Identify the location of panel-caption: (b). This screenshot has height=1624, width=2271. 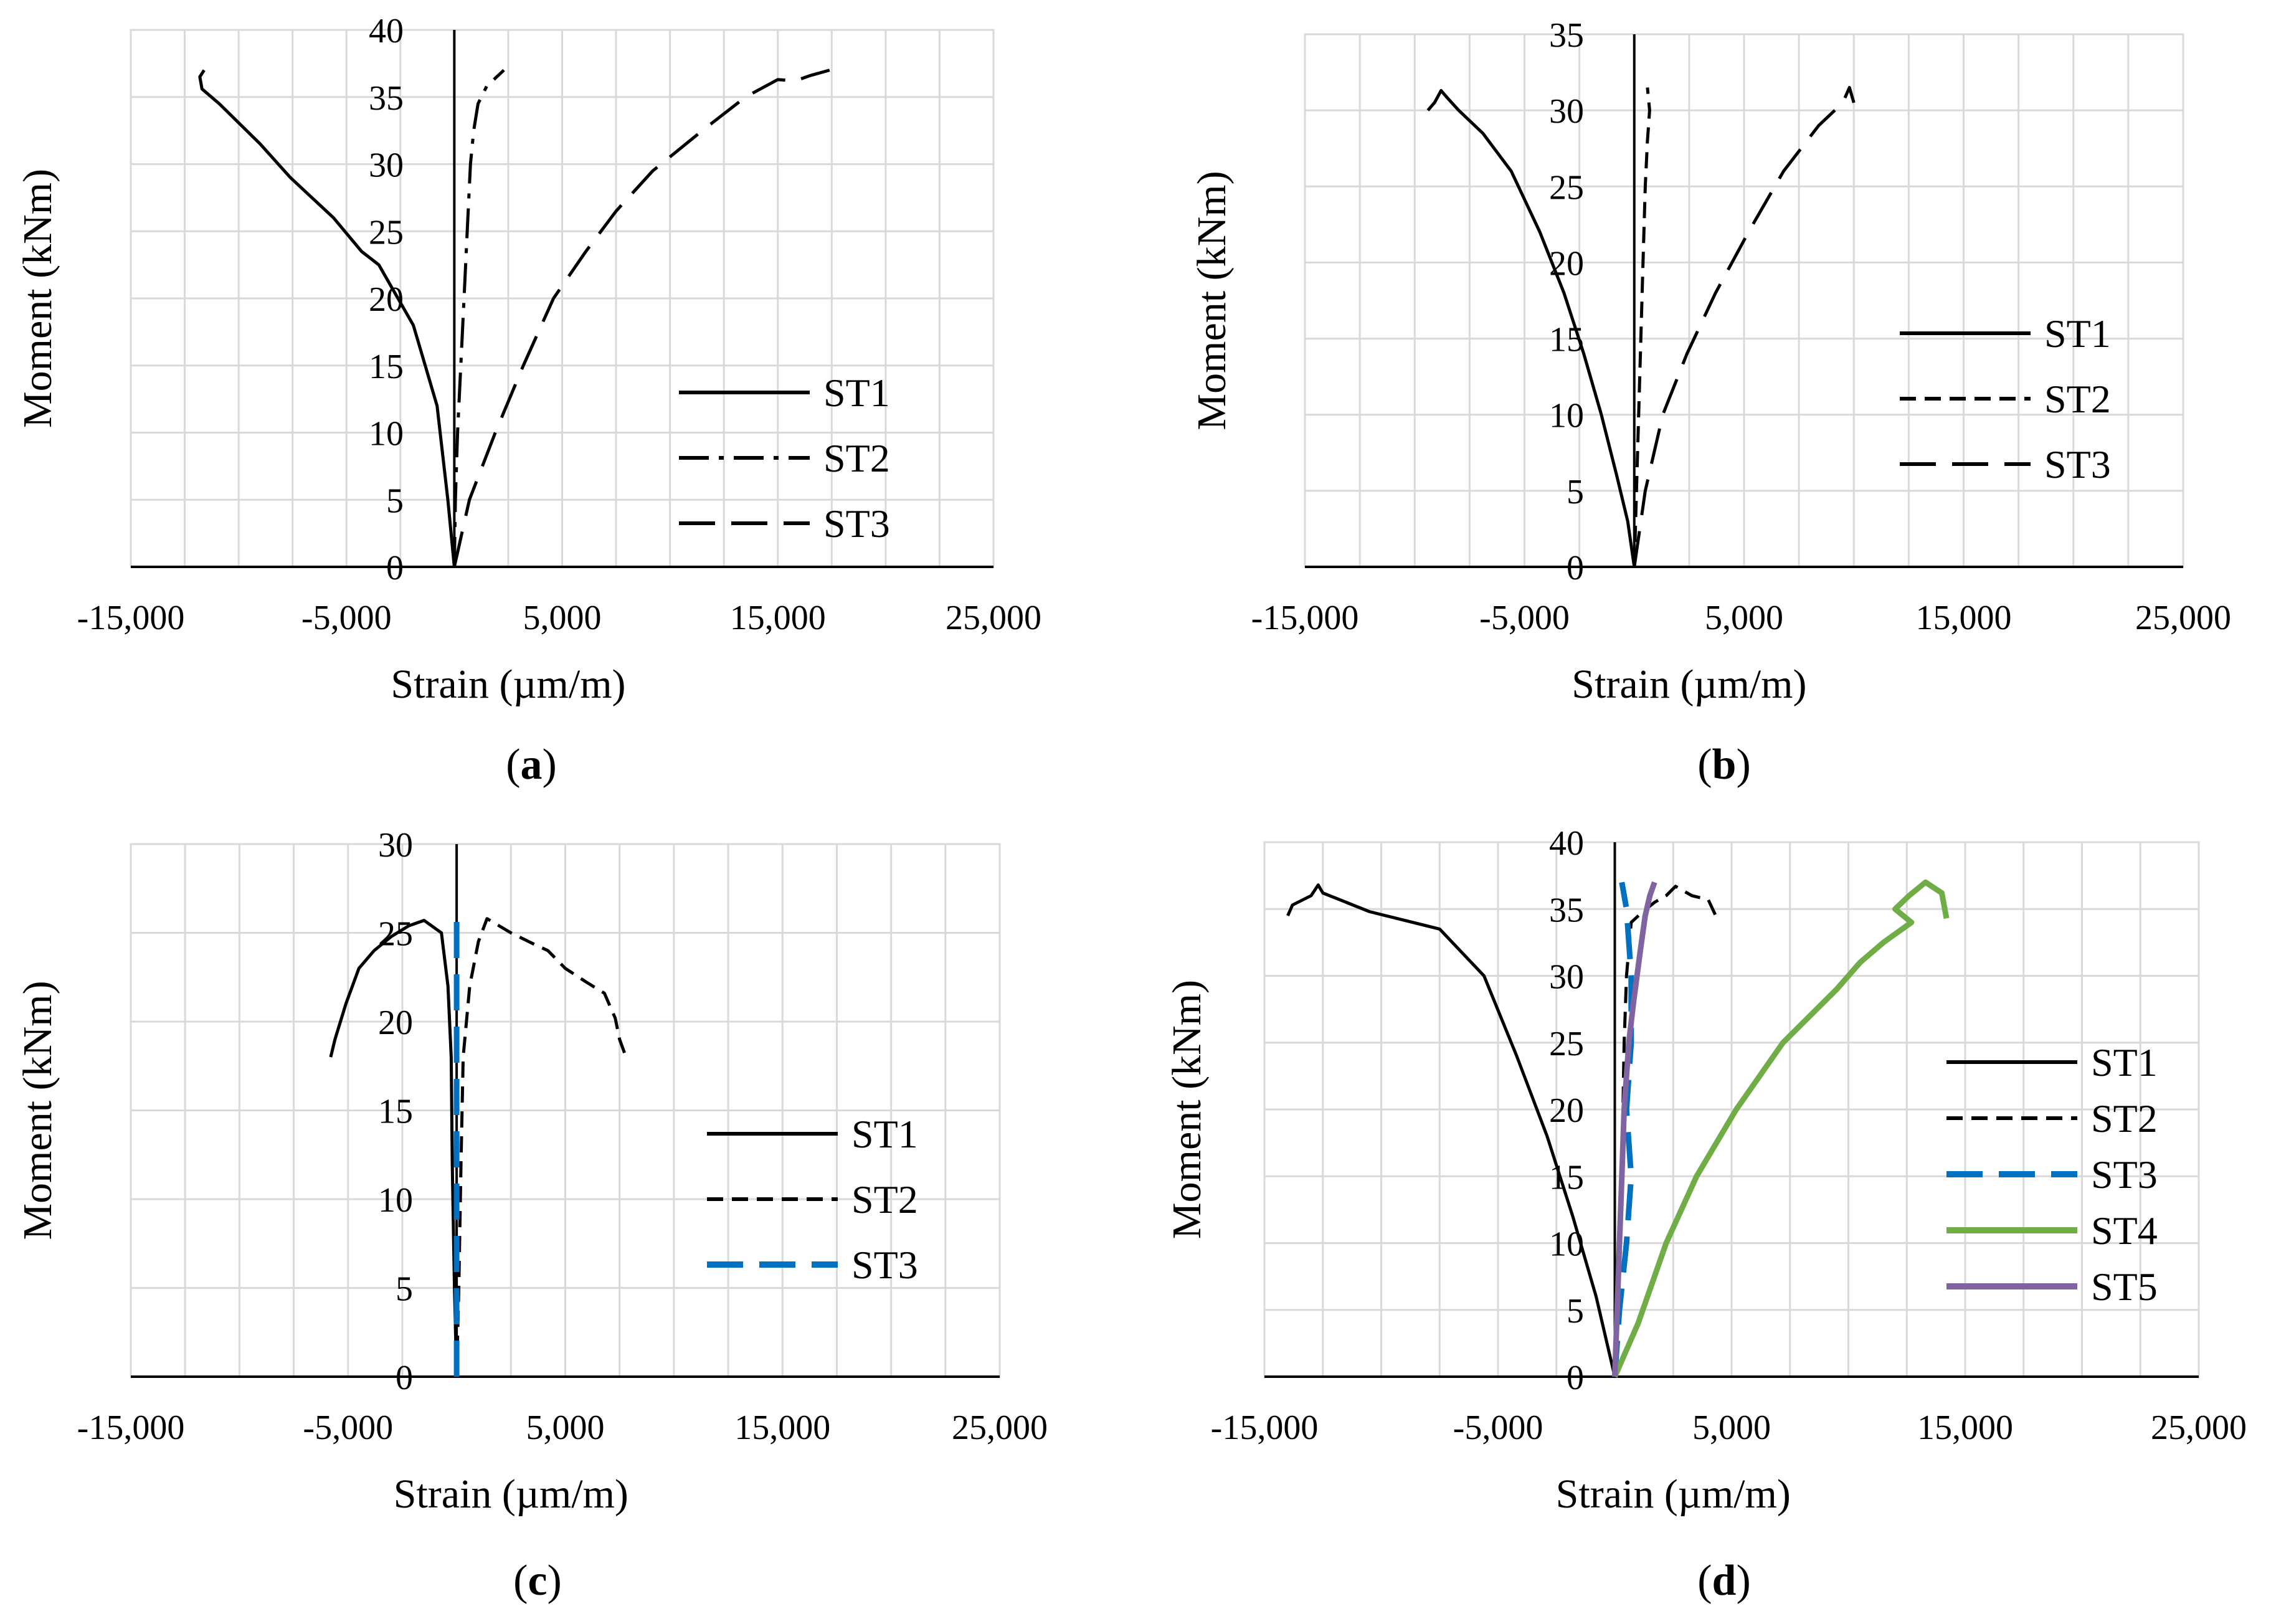
(1724, 765).